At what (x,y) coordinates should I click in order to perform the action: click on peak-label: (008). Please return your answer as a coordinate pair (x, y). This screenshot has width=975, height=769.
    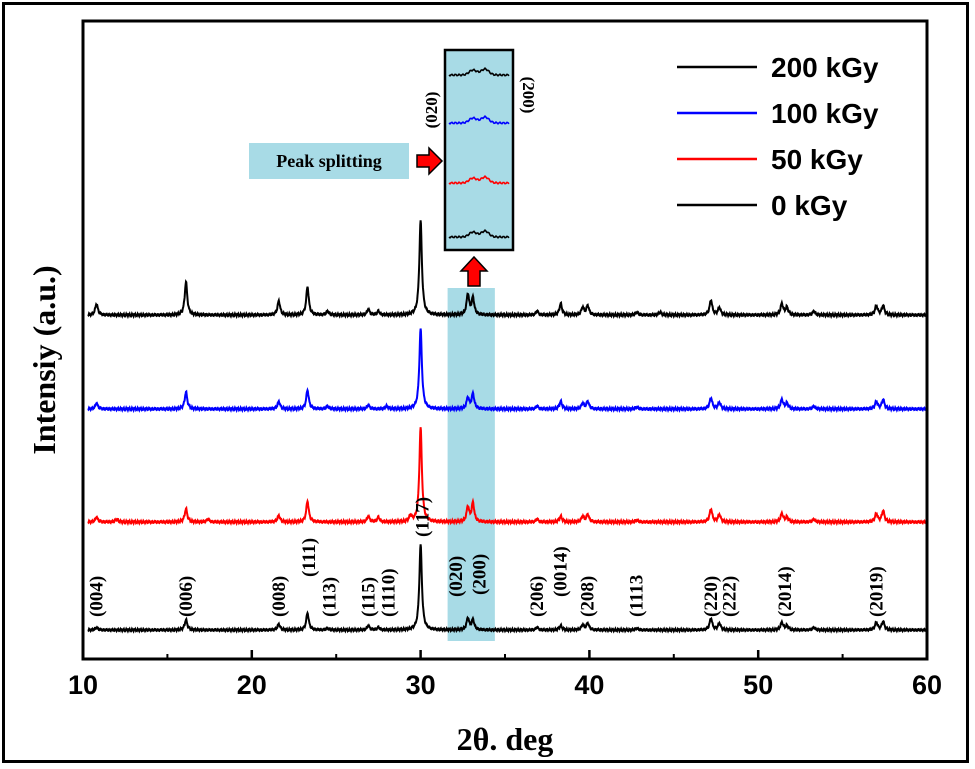
    Looking at the image, I should click on (279, 596).